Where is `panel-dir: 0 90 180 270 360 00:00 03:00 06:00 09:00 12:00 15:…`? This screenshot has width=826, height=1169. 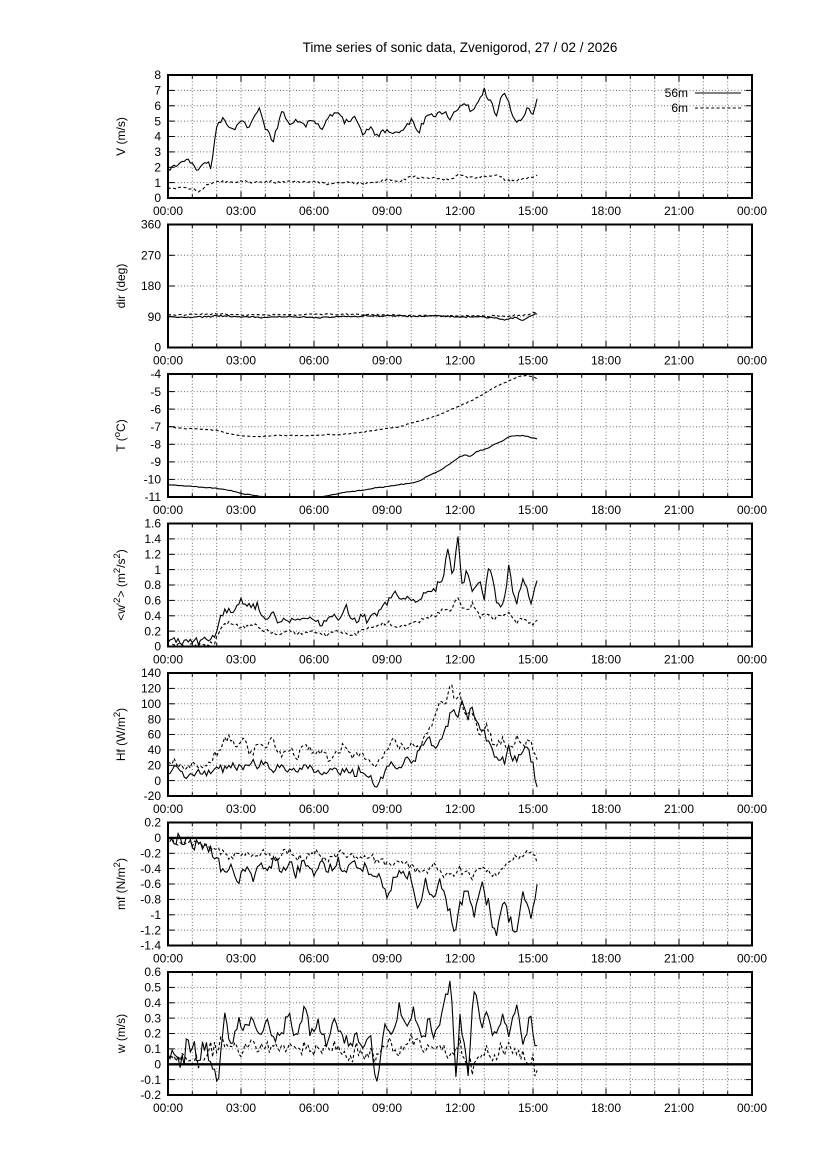 panel-dir: 0 90 180 270 360 00:00 03:00 06:00 09:00 12:00 15:… is located at coordinates (440, 293).